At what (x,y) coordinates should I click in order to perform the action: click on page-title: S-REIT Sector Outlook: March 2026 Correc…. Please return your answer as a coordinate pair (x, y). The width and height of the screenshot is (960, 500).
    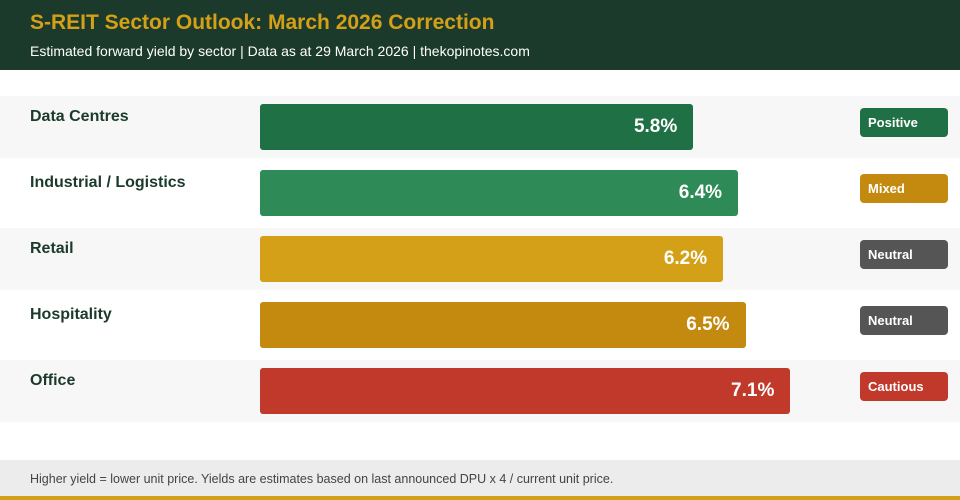
    Looking at the image, I should click on (262, 22).